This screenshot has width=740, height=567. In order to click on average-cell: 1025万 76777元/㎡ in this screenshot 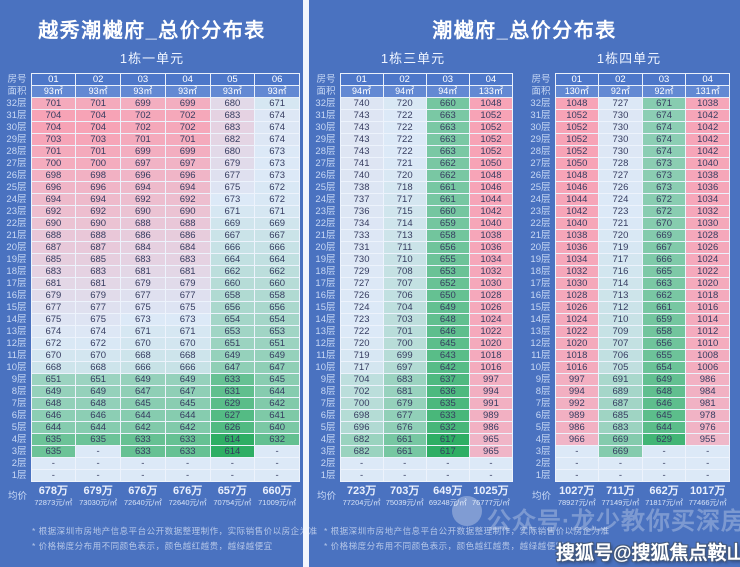, I will do `click(490, 497)`.